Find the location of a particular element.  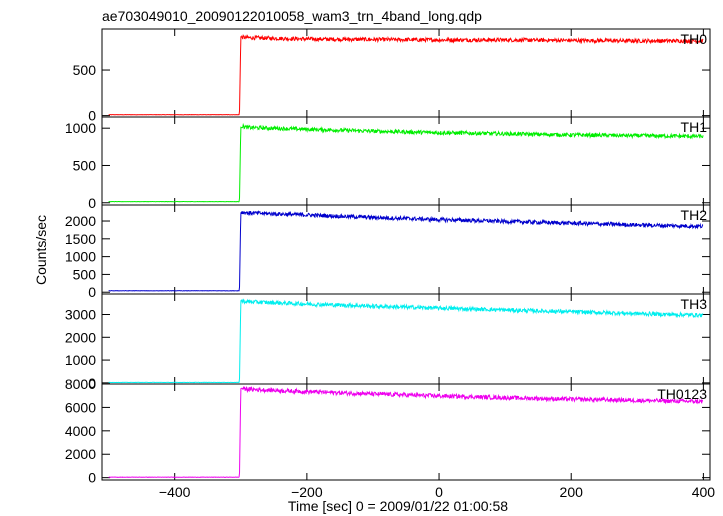

panel-label: TH0123 is located at coordinates (682, 394).